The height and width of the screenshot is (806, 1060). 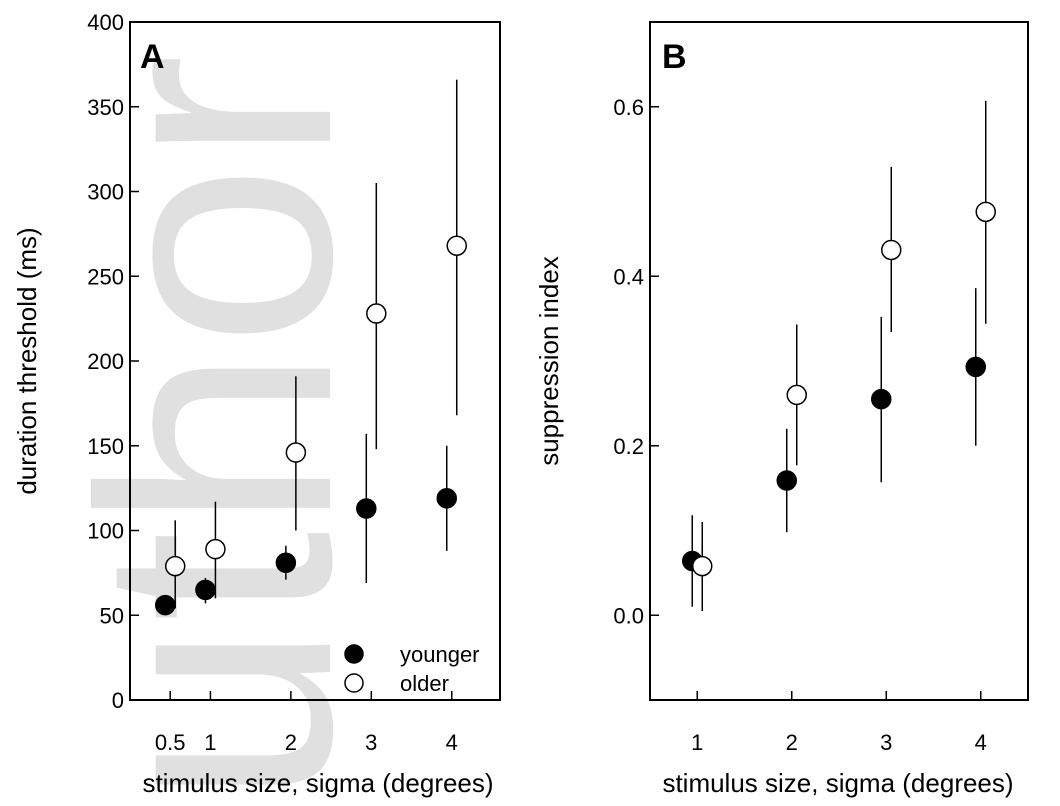 I want to click on panel-b-x-axis-title: stimulus size, sigma (degrees), so click(x=837, y=783).